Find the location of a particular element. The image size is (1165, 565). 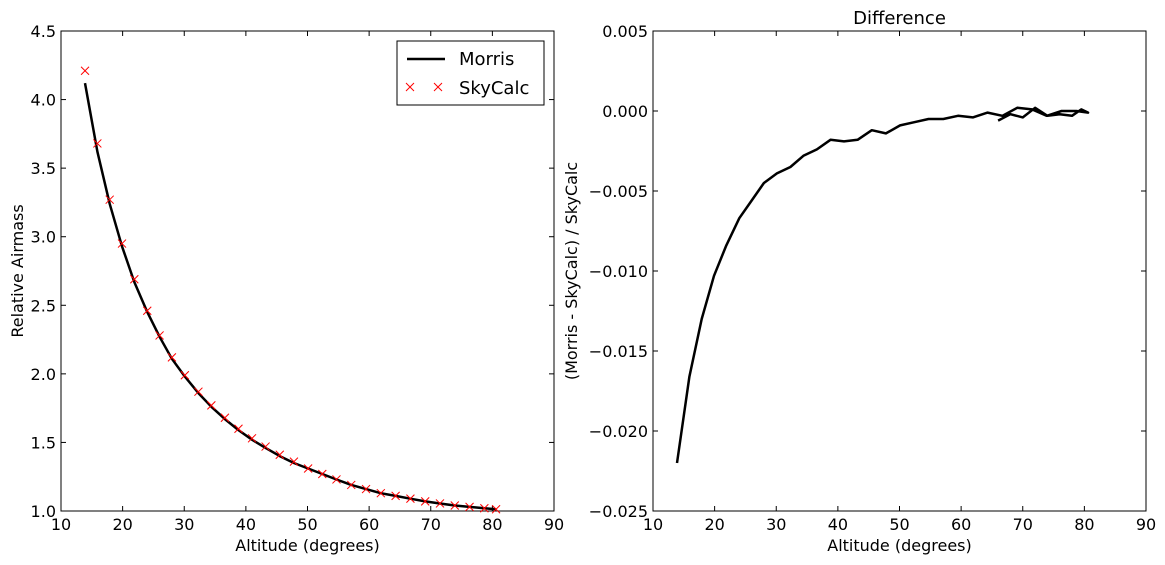

legend-morris-label: Morris is located at coordinates (486, 59).